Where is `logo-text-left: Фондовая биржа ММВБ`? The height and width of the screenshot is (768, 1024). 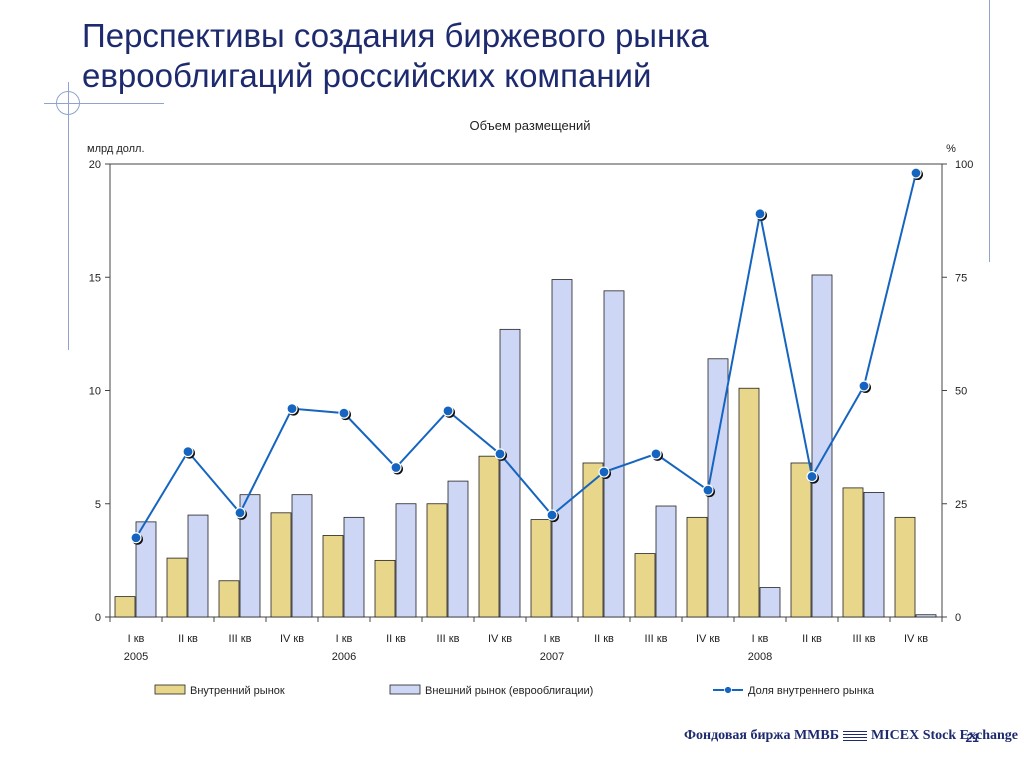
logo-text-left: Фондовая биржа ММВБ is located at coordinates (761, 735).